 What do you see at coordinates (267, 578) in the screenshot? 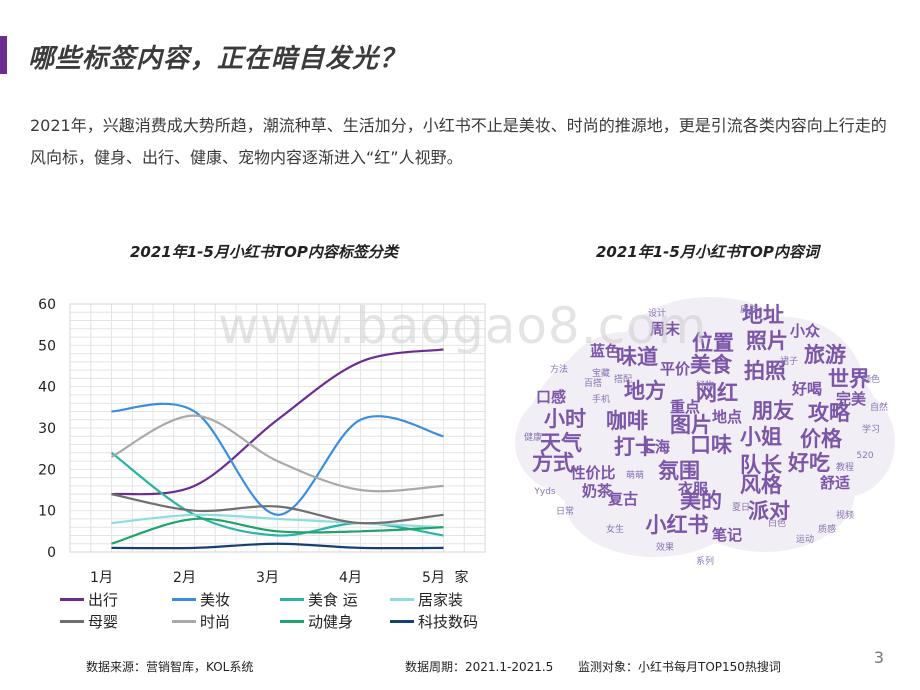
I see `x-tick-label: 3月` at bounding box center [267, 578].